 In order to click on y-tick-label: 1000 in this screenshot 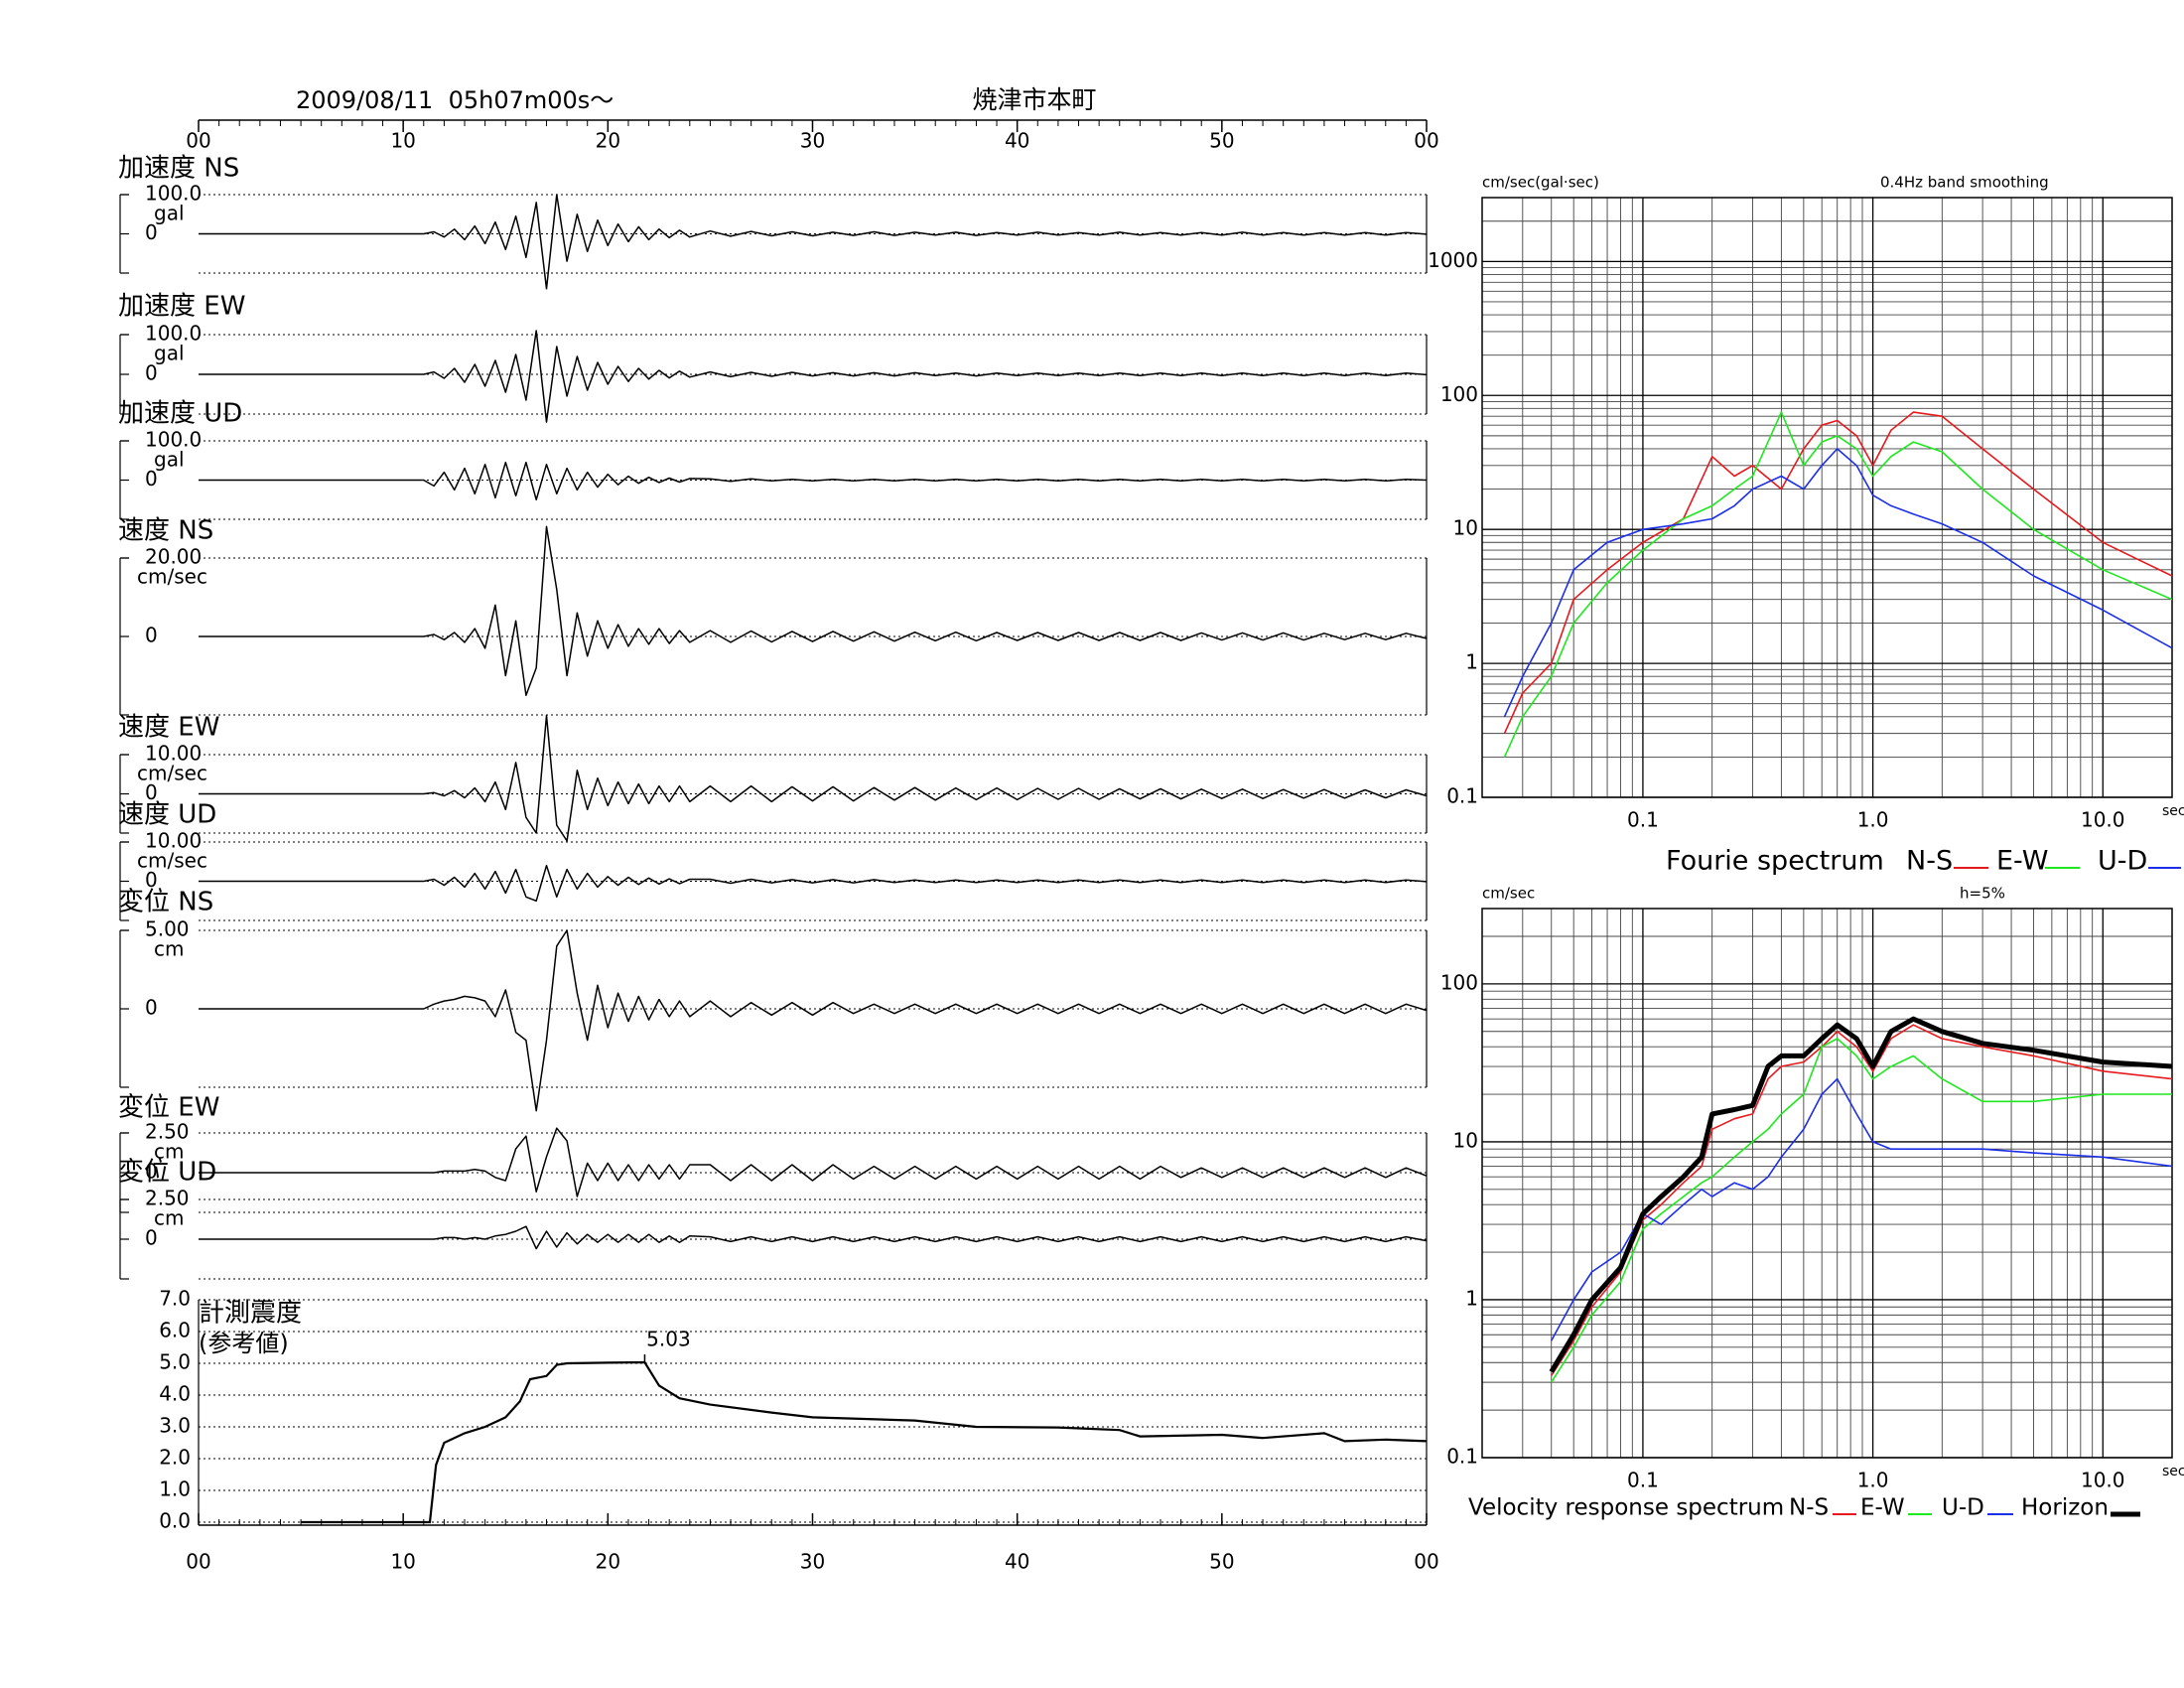, I will do `click(1453, 260)`.